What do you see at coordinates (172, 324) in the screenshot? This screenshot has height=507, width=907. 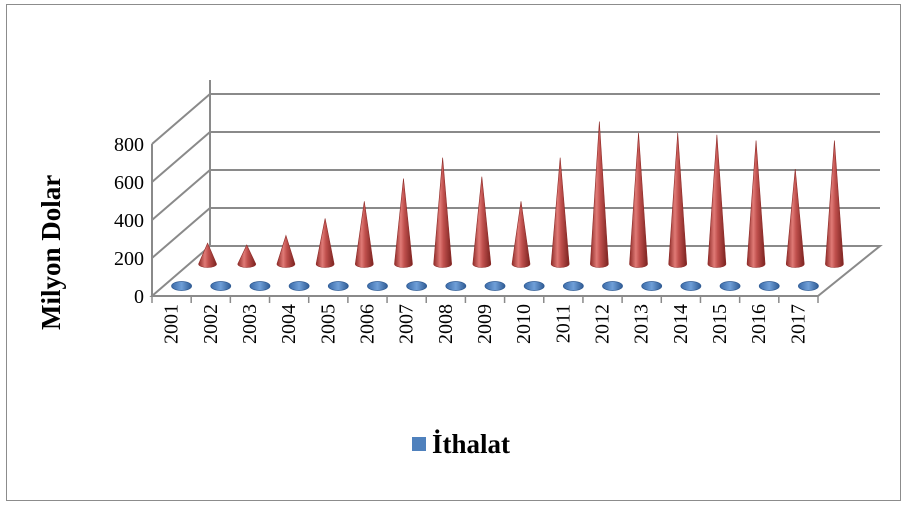 I see `x-tick-label: 2001` at bounding box center [172, 324].